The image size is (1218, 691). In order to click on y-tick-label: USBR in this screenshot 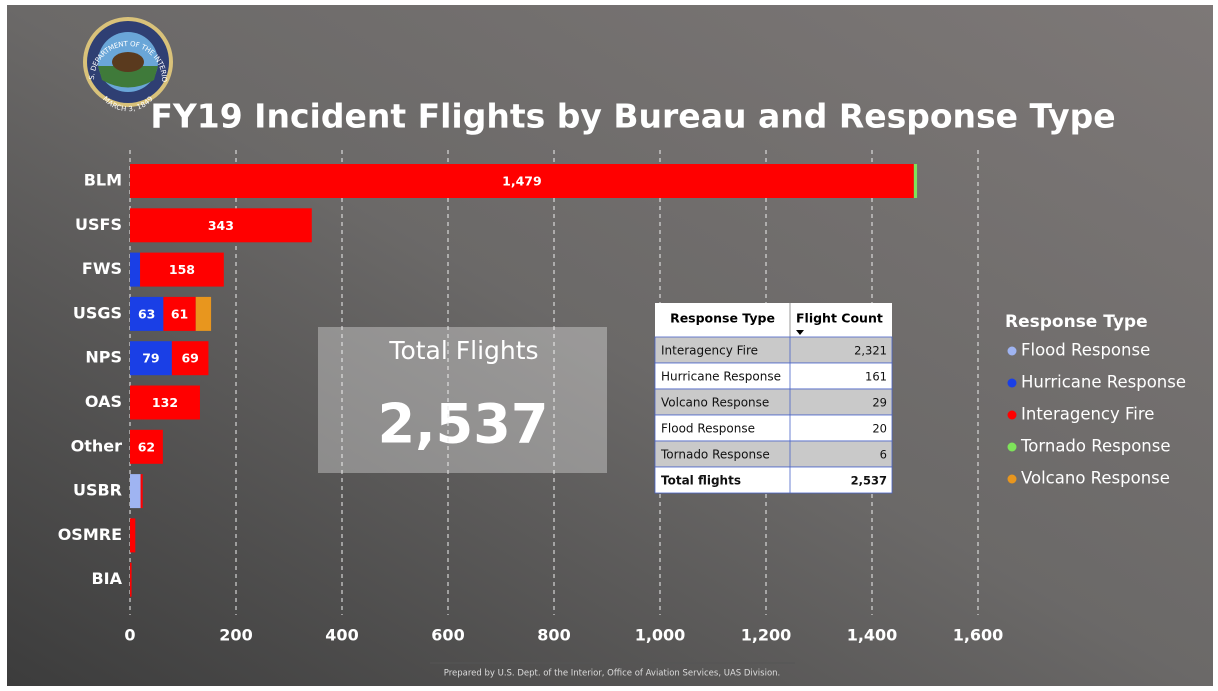, I will do `click(97, 490)`.